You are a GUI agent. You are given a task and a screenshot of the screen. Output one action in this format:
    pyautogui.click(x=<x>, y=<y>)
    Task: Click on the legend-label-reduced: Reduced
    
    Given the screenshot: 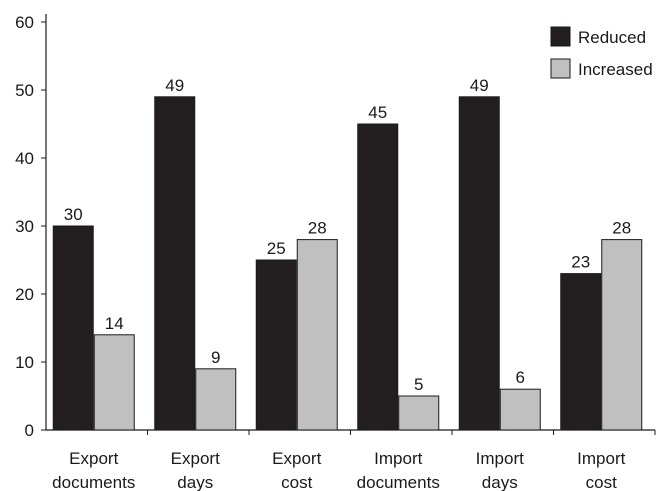 What is the action you would take?
    pyautogui.click(x=612, y=37)
    